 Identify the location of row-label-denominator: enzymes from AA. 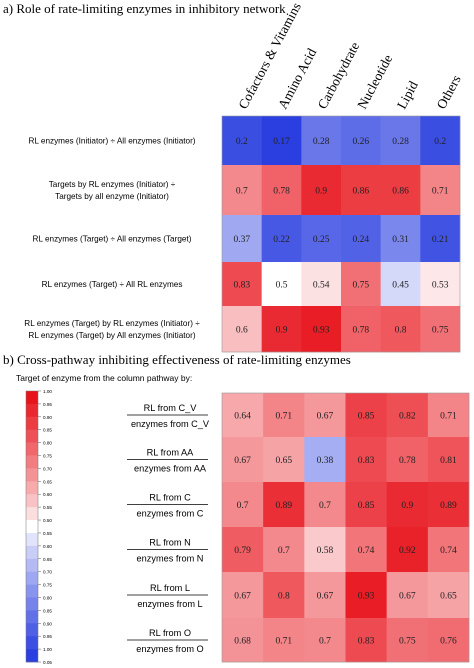
(170, 469).